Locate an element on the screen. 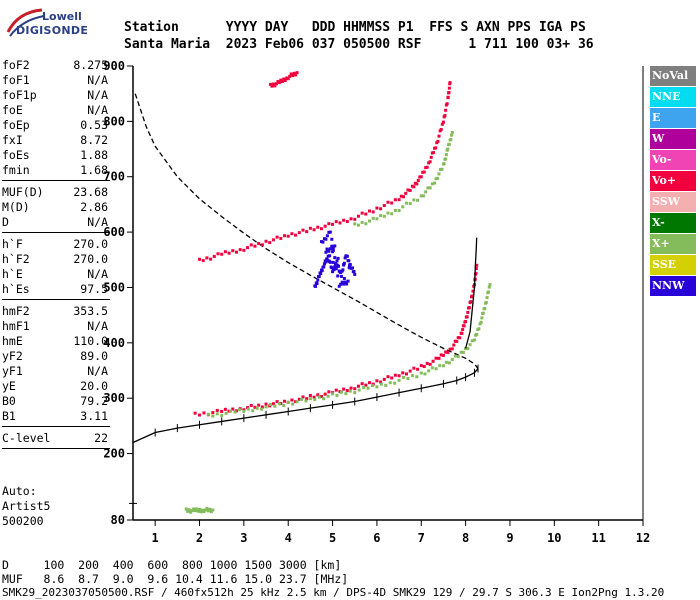 This screenshot has width=700, height=600. param-name: foF2 is located at coordinates (16, 65).